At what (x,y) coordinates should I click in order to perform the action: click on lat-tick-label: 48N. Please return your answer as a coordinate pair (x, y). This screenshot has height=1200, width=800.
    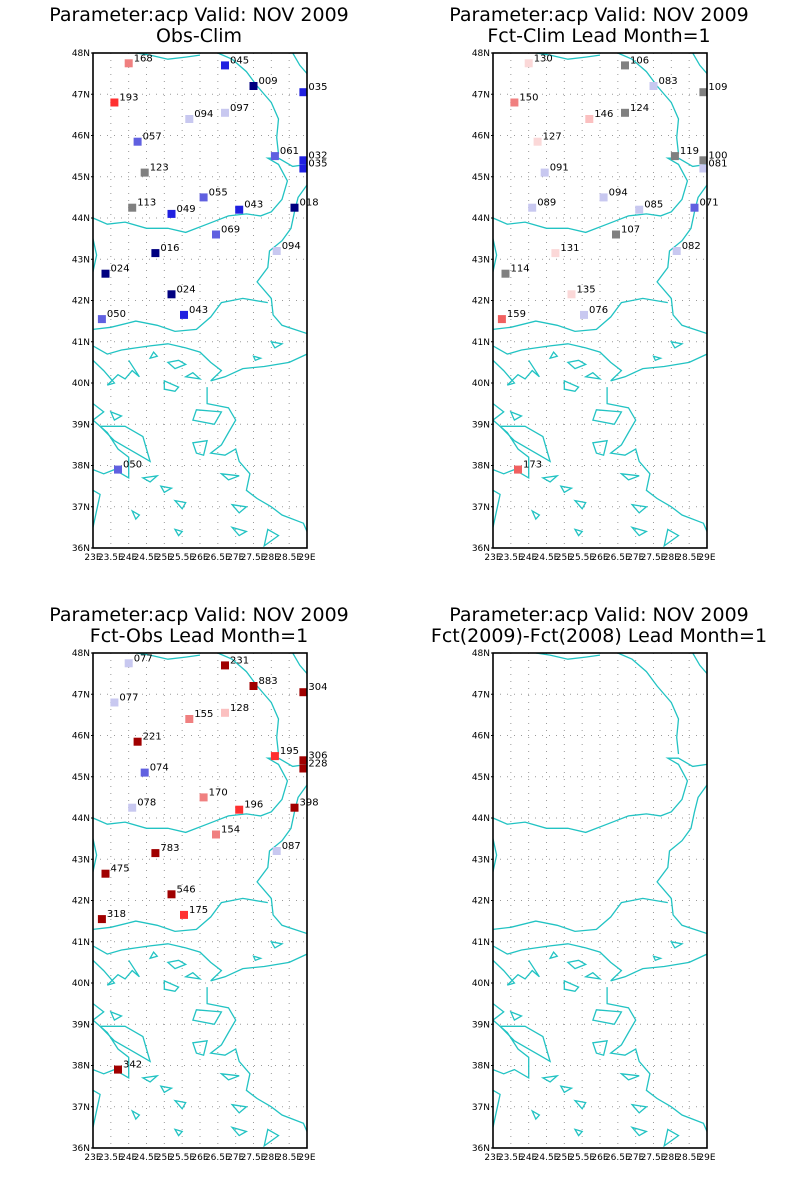
    Looking at the image, I should click on (81, 54).